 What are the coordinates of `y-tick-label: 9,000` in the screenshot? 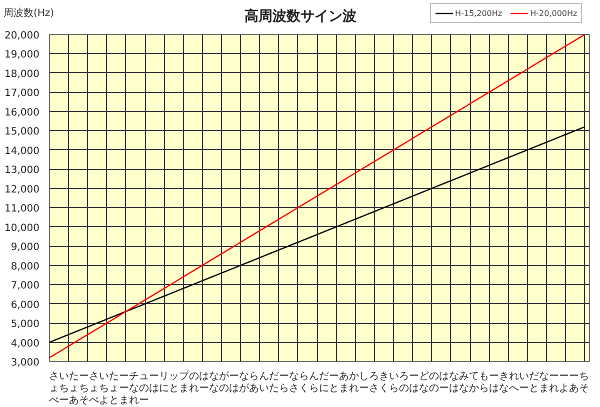 It's located at (25, 248).